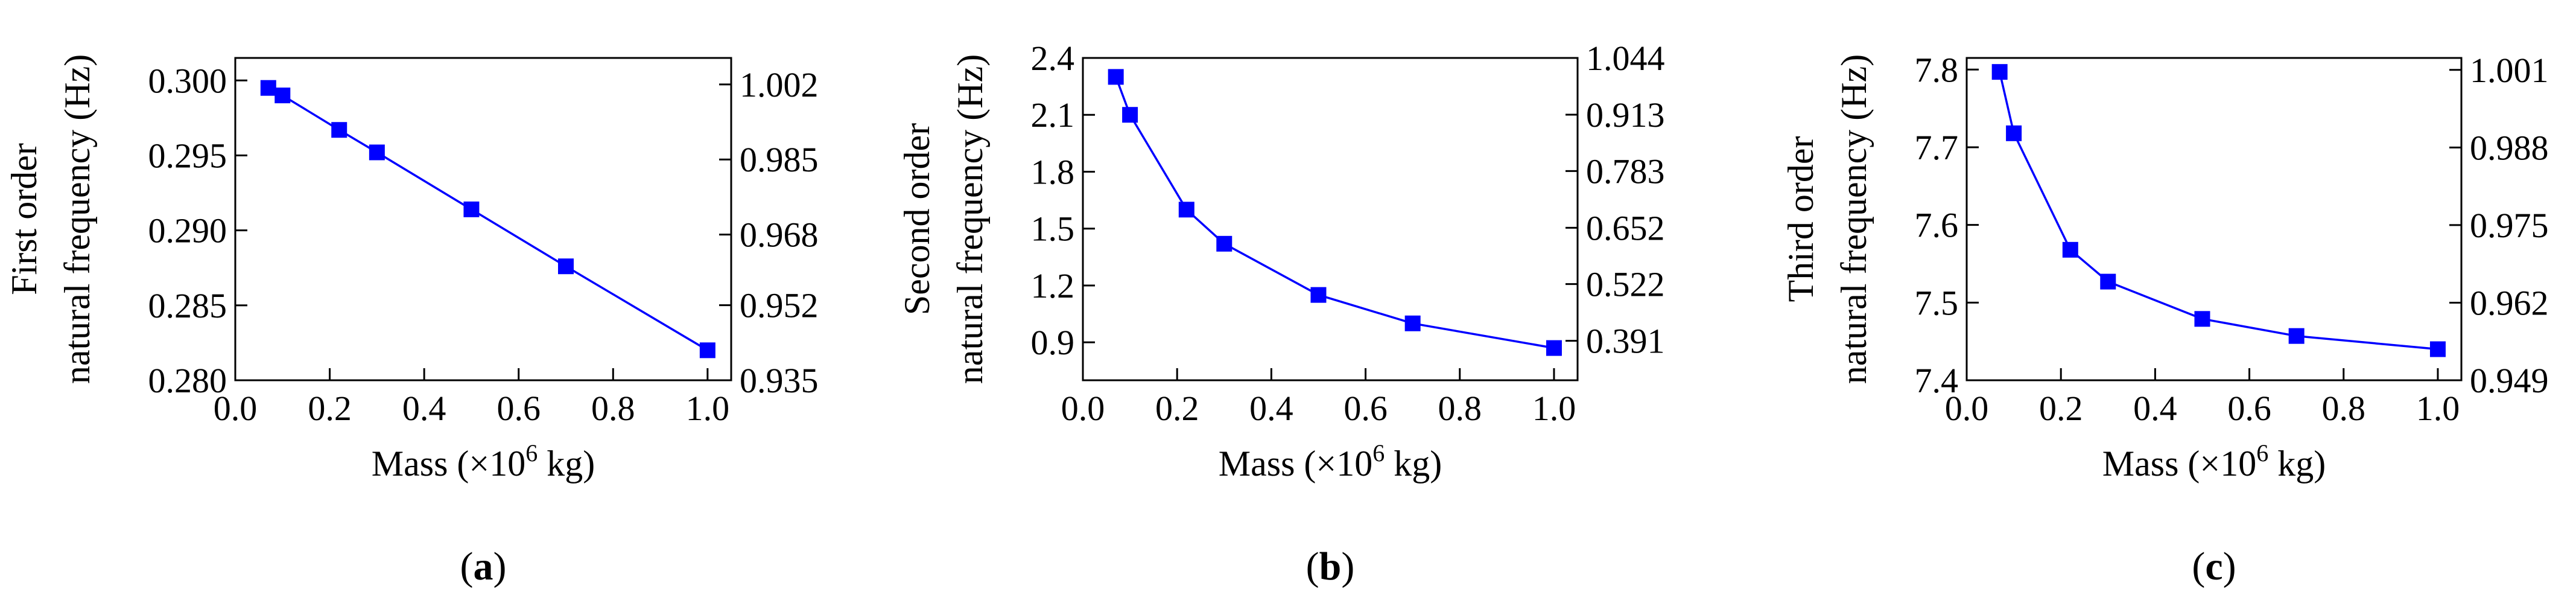 The image size is (2576, 606). Describe the element at coordinates (187, 155) in the screenshot. I see `y-tick-label: 0.295` at that location.